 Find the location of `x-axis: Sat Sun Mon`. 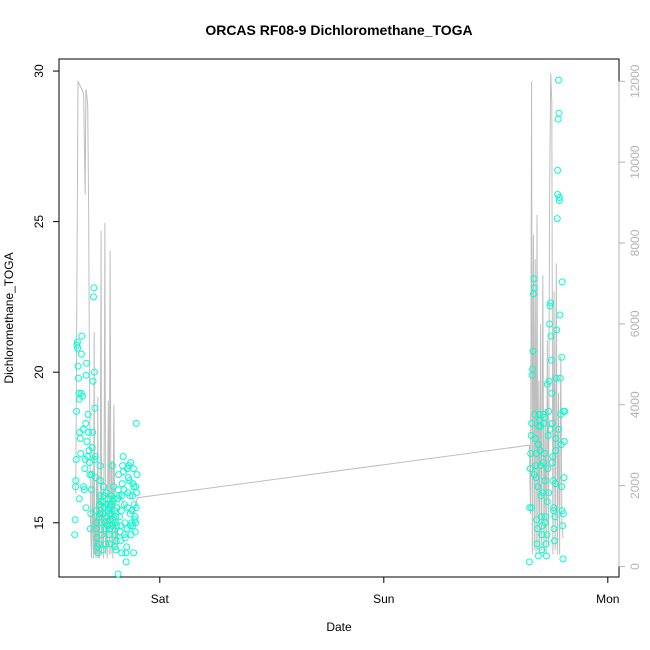

x-axis: Sat Sun Mon is located at coordinates (385, 591).